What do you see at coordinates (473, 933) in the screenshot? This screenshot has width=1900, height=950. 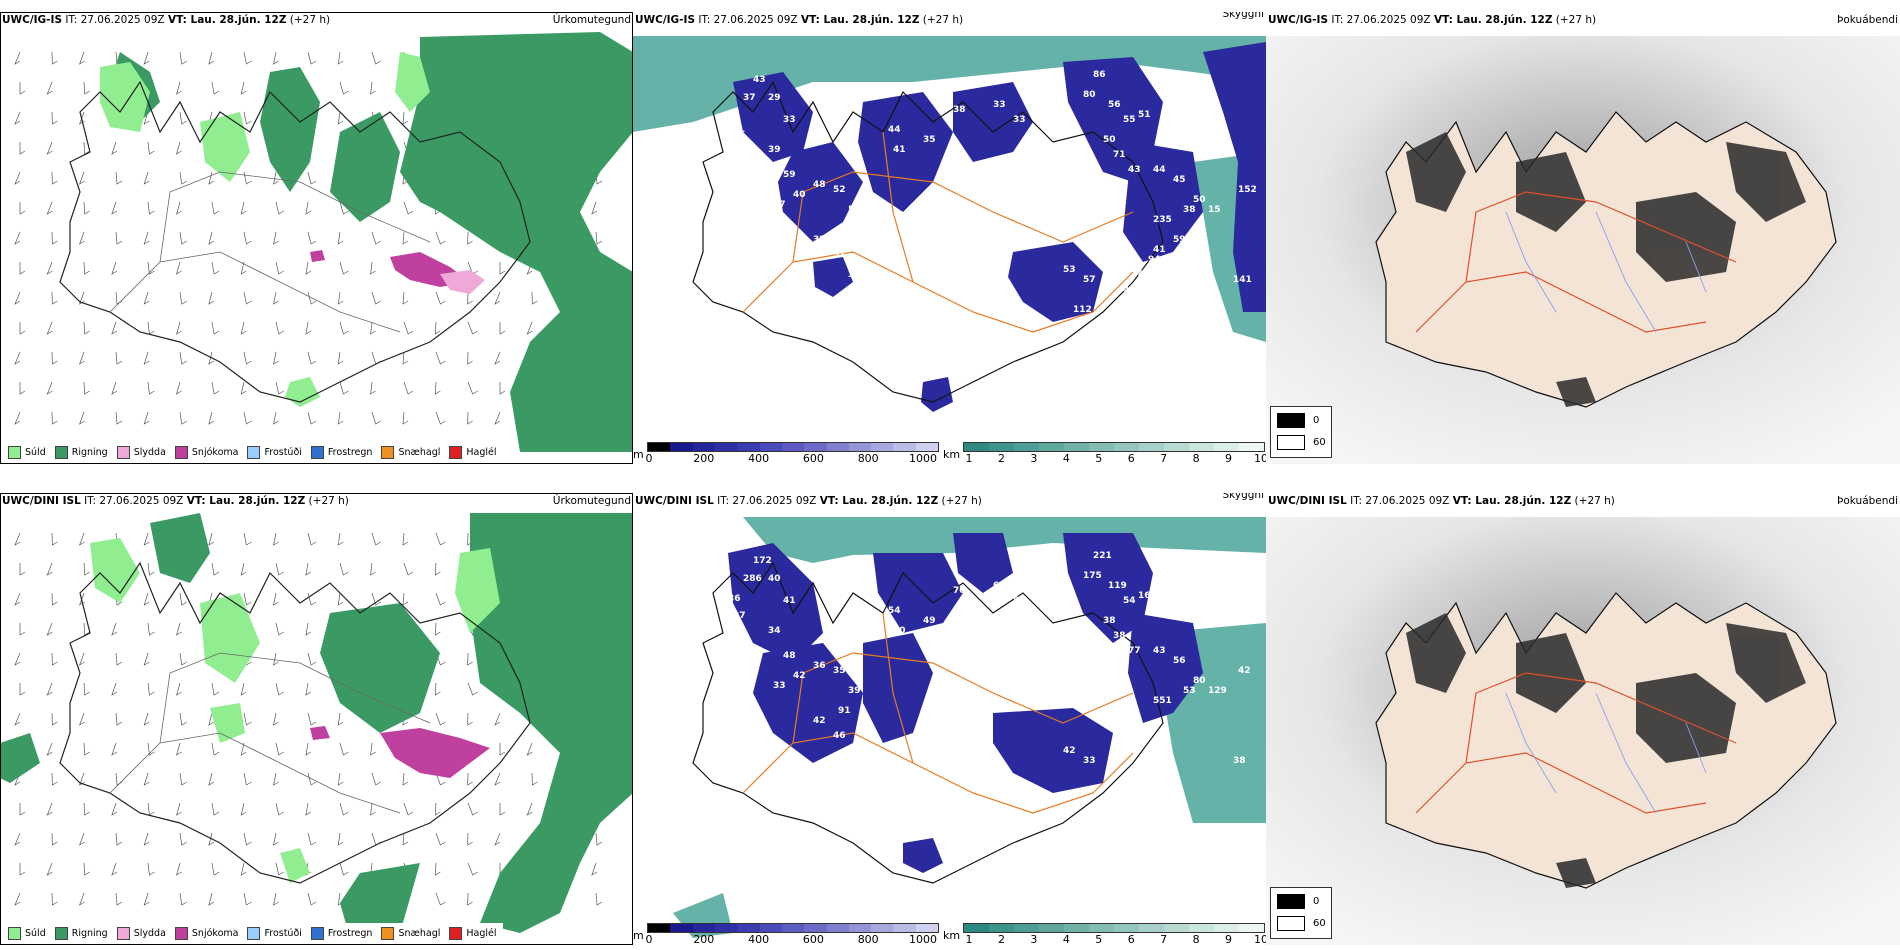 I see `legend-item: Haglél` at bounding box center [473, 933].